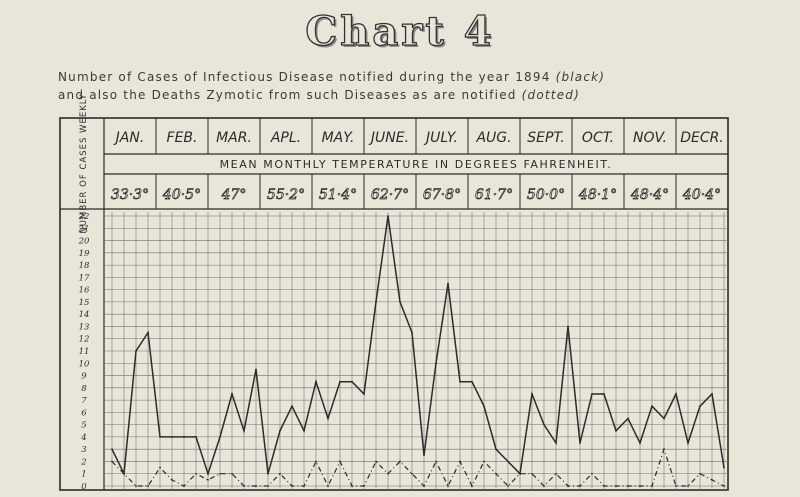 The width and height of the screenshot is (800, 497). Describe the element at coordinates (84, 340) in the screenshot. I see `y-tick-label: 12` at that location.